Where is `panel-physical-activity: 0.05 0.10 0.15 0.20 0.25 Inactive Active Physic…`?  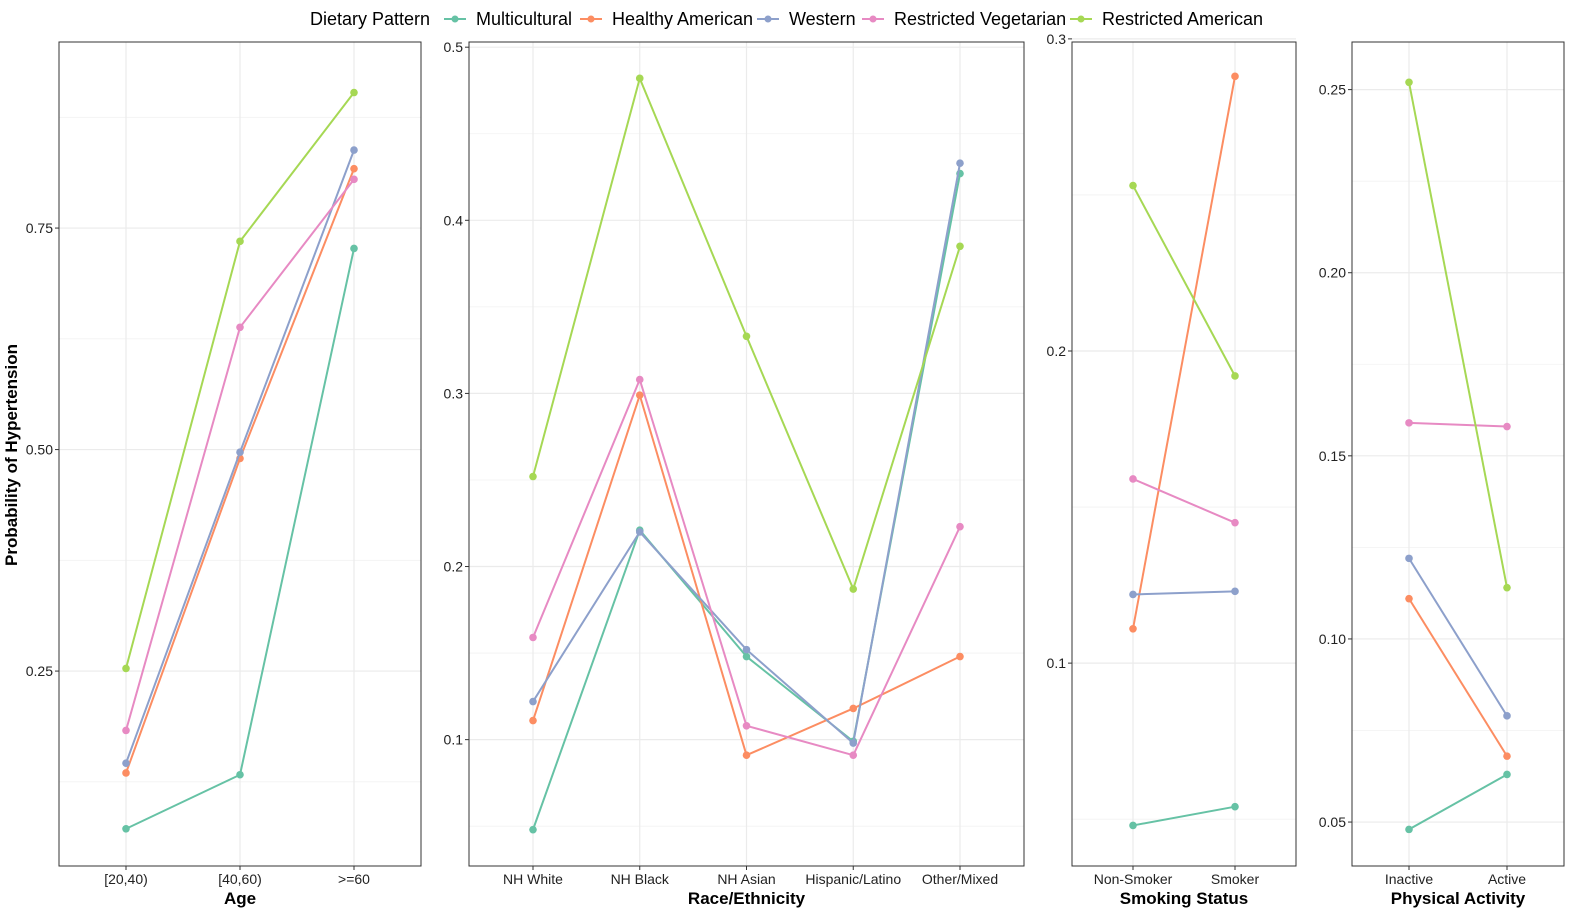 panel-physical-activity: 0.05 0.10 0.15 0.20 0.25 Inactive Active Physic… is located at coordinates (1442, 474).